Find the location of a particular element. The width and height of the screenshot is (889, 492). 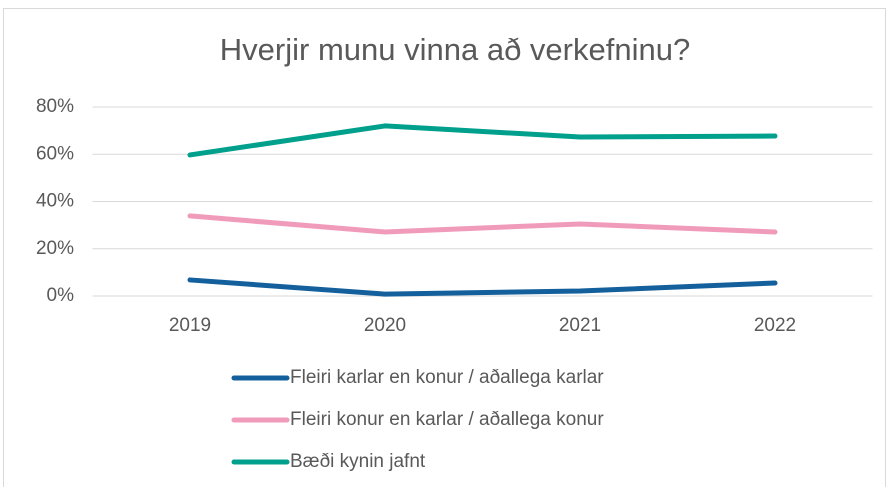

x-tick-label: 2020 is located at coordinates (385, 325).